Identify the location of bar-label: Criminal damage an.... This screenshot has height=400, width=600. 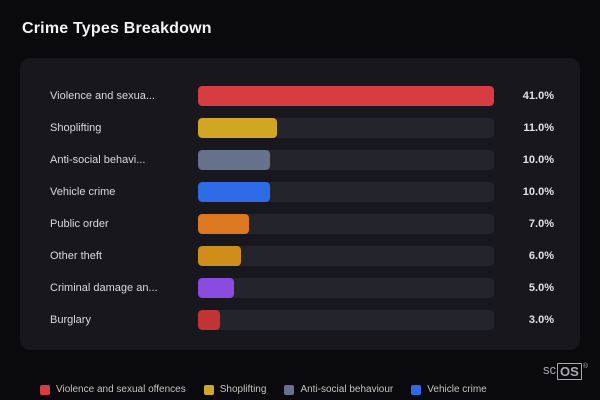
(104, 288).